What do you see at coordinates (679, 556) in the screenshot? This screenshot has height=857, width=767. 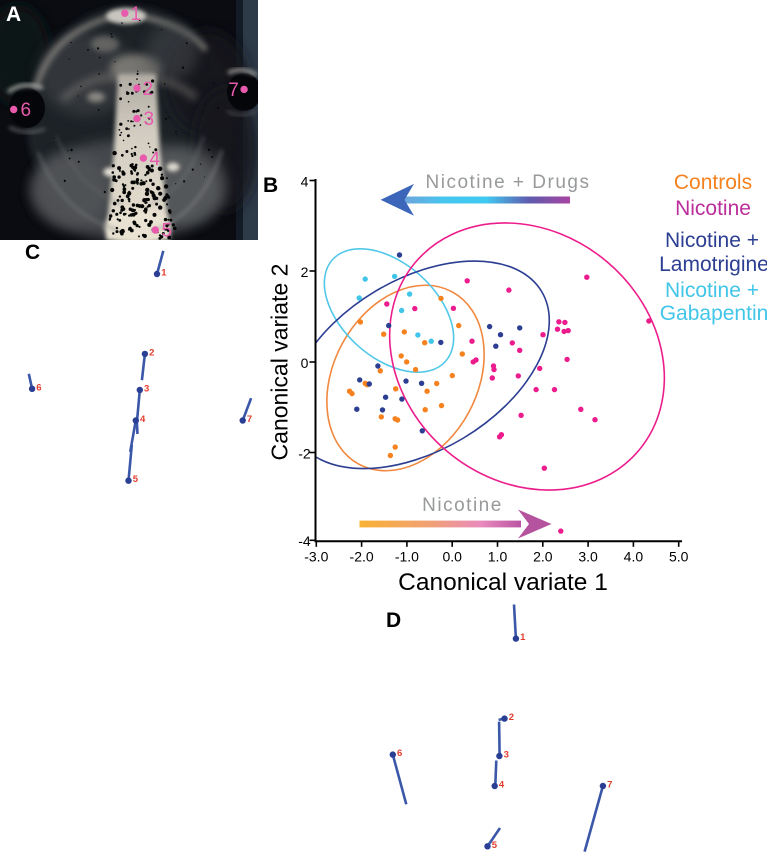 I see `svg-text: 5.0` at bounding box center [679, 556].